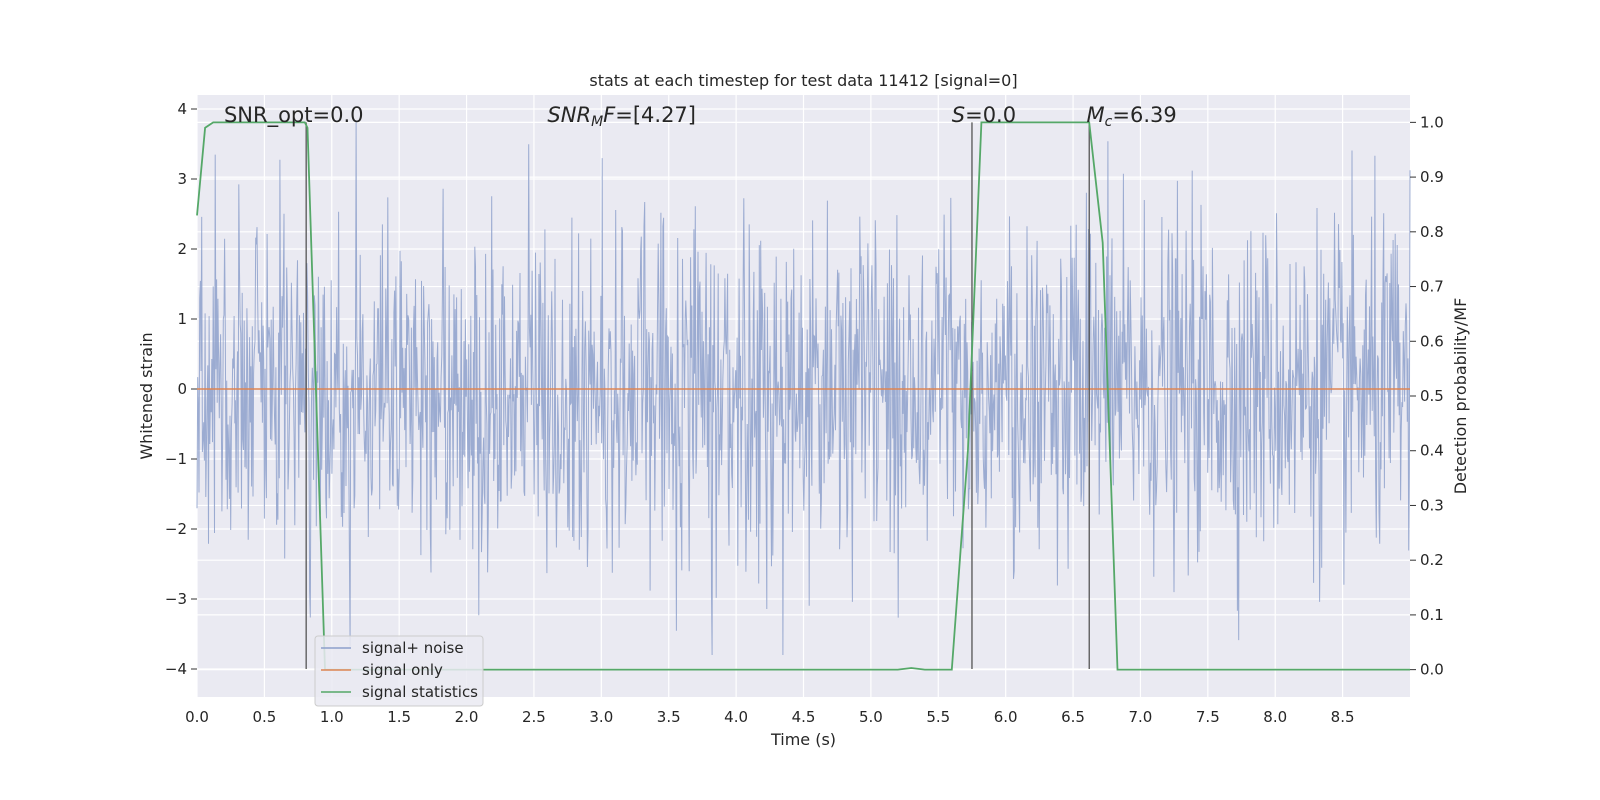 The width and height of the screenshot is (1600, 800). What do you see at coordinates (264, 717) in the screenshot?
I see `x-tick-label: 0.5` at bounding box center [264, 717].